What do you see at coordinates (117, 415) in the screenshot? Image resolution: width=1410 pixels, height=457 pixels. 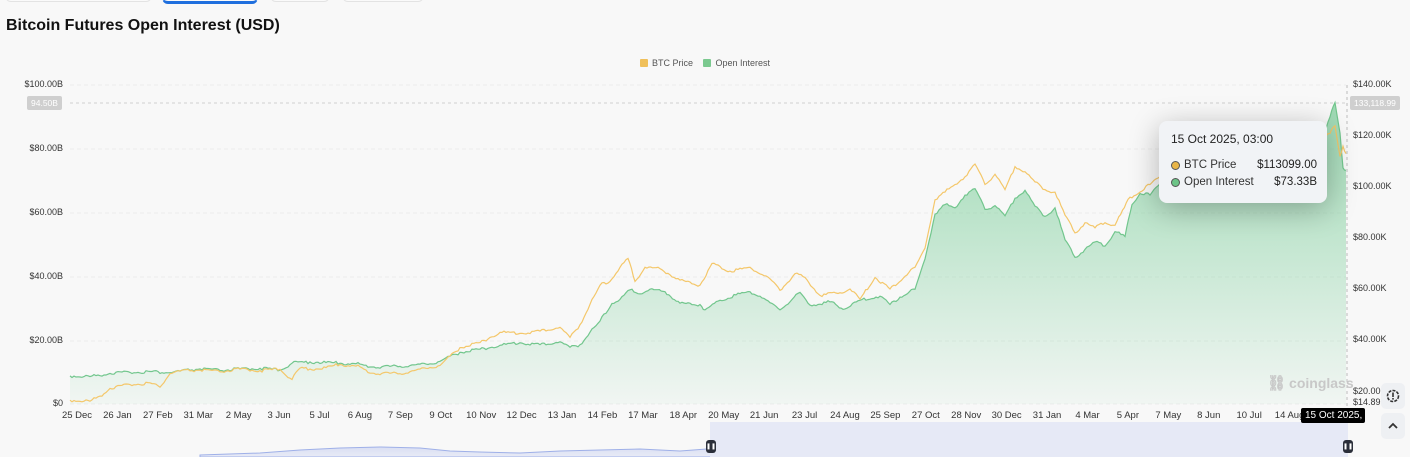 I see `x-axis-tick: 26 Jan` at bounding box center [117, 415].